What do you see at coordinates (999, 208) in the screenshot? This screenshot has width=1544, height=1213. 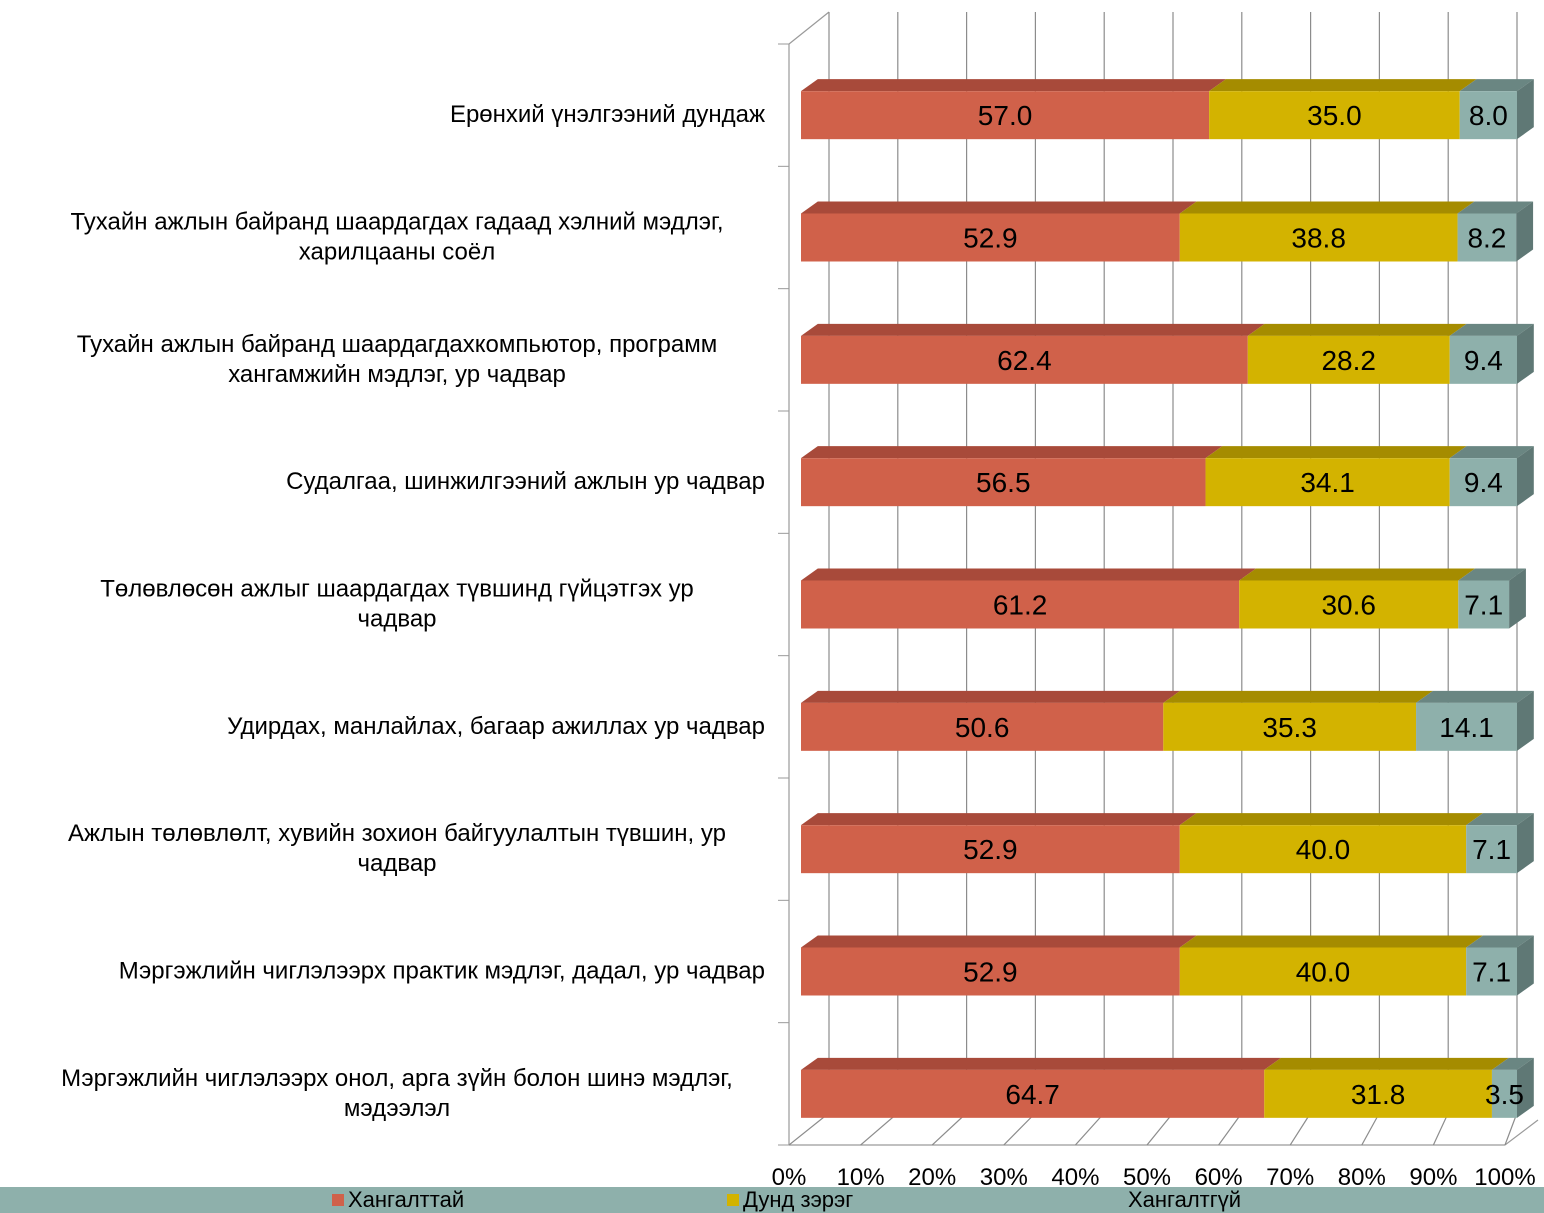 I see `bar-top-s1-c2` at bounding box center [999, 208].